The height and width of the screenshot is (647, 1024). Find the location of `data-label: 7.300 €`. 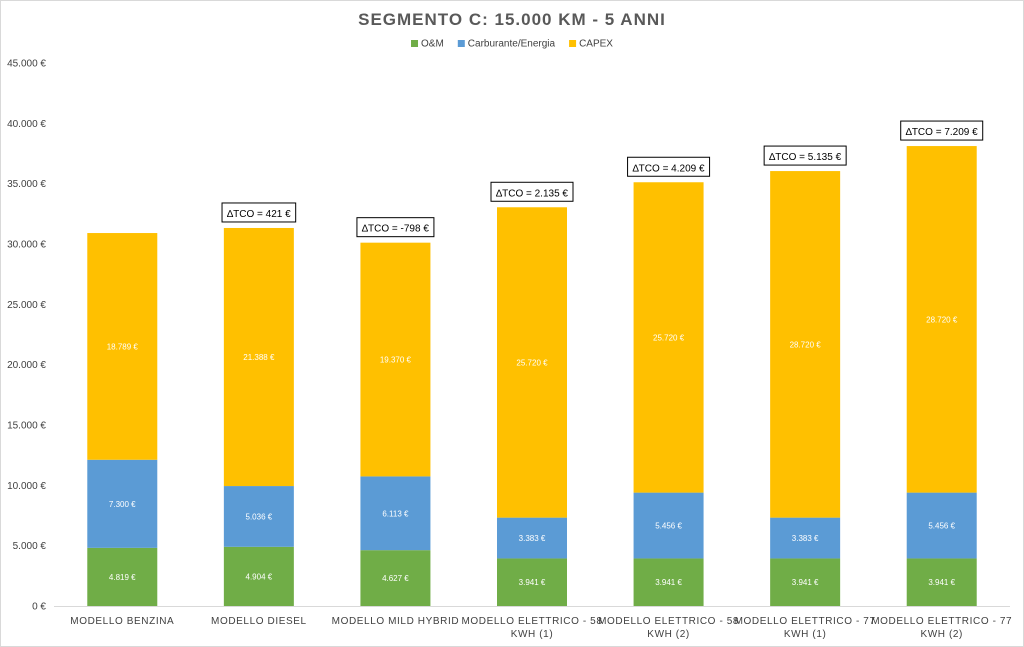

data-label: 7.300 € is located at coordinates (122, 504).